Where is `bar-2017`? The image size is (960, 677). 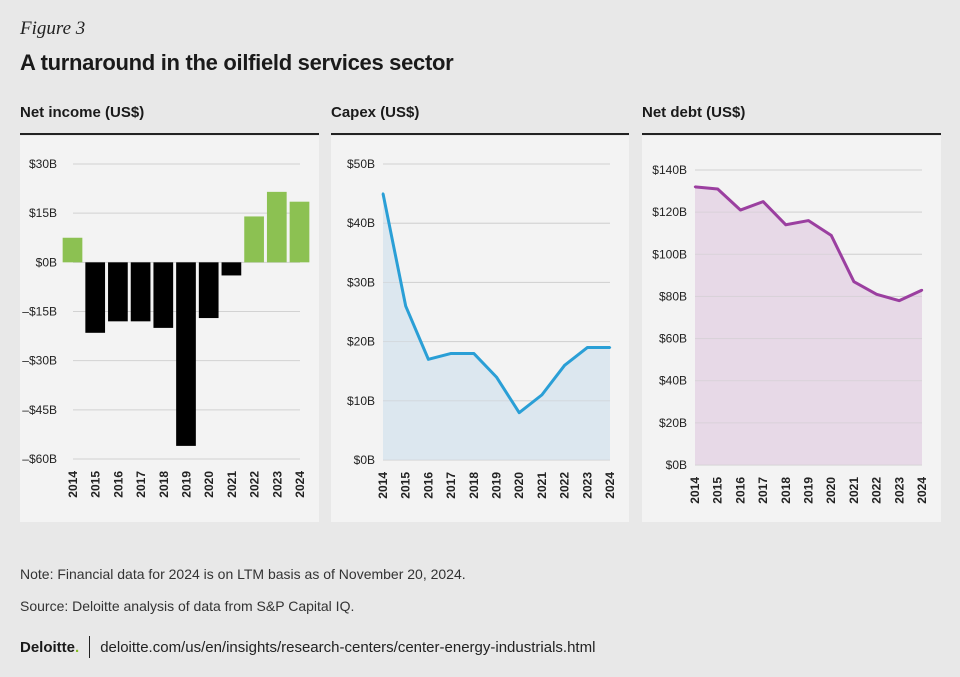 bar-2017 is located at coordinates (140, 292).